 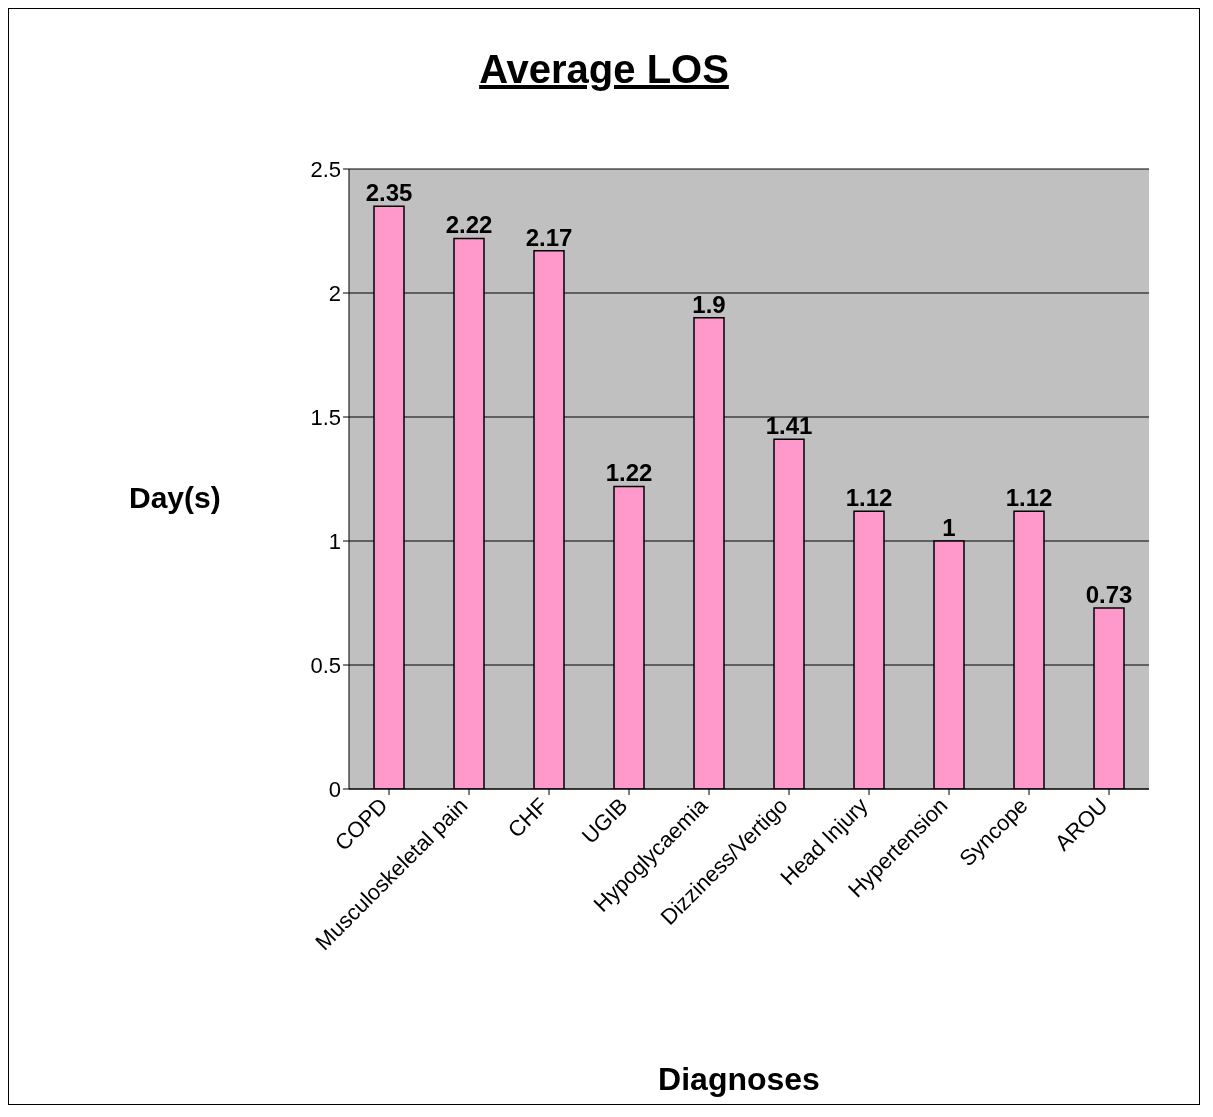 What do you see at coordinates (604, 69) in the screenshot?
I see `chart-title: Average LOS` at bounding box center [604, 69].